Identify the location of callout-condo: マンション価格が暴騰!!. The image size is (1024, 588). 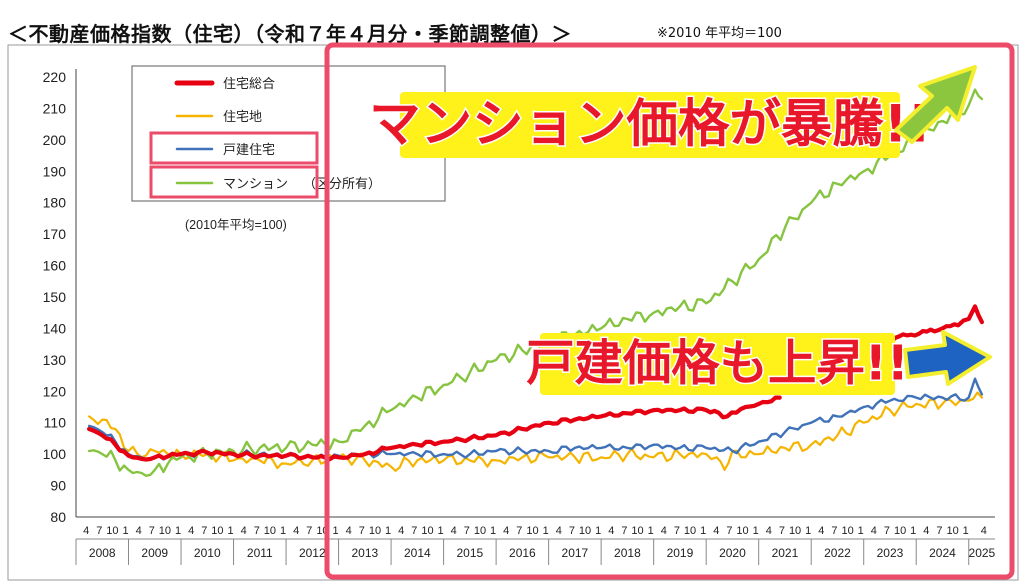
(650, 125).